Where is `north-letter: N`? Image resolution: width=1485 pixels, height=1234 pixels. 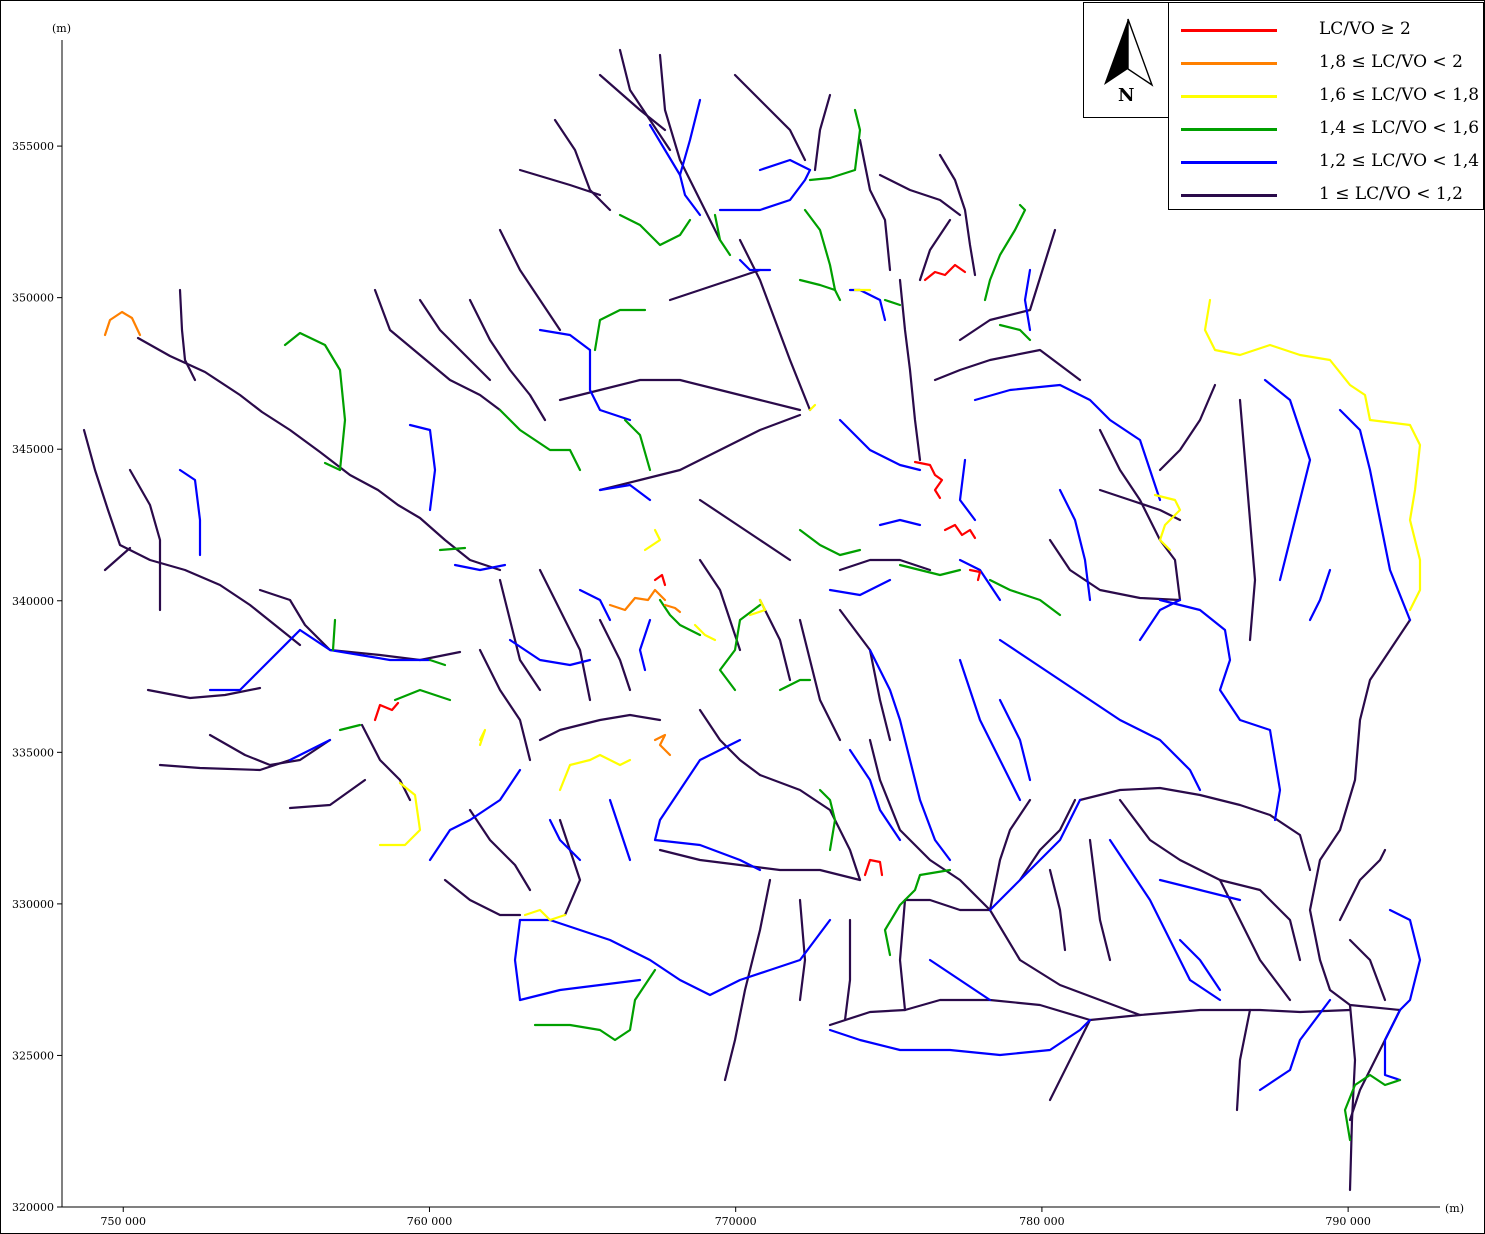 north-letter: N is located at coordinates (1126, 95).